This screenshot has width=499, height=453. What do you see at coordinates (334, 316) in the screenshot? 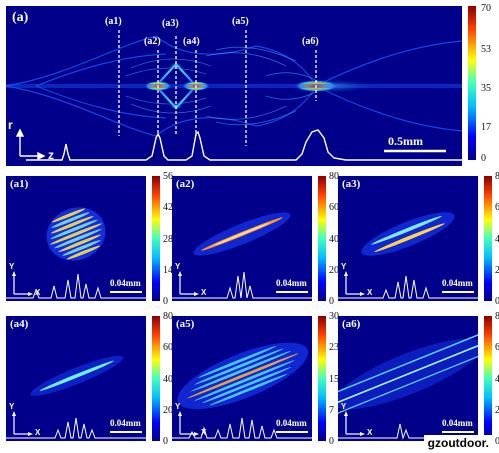
I see `subpanel-cbar-tick: 30` at bounding box center [334, 316].